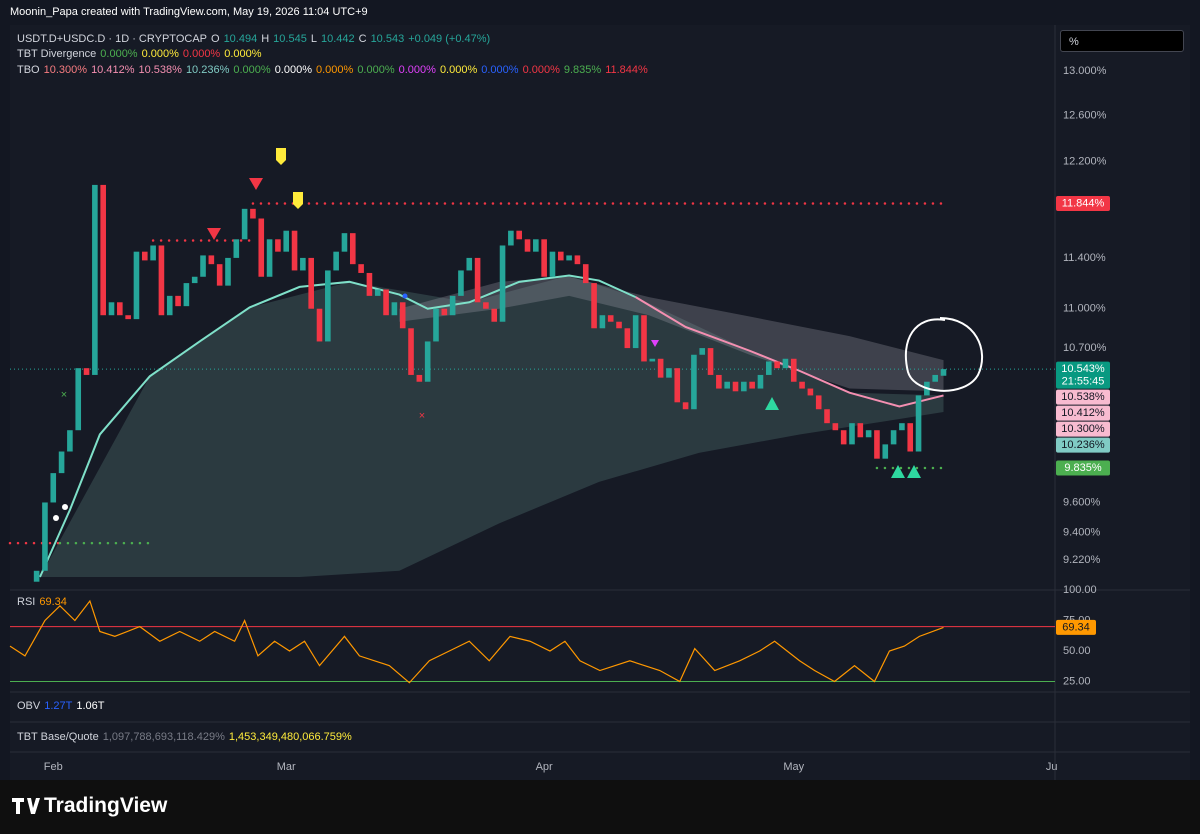  I want to click on y-tick-label: 10.700%, so click(1085, 348).